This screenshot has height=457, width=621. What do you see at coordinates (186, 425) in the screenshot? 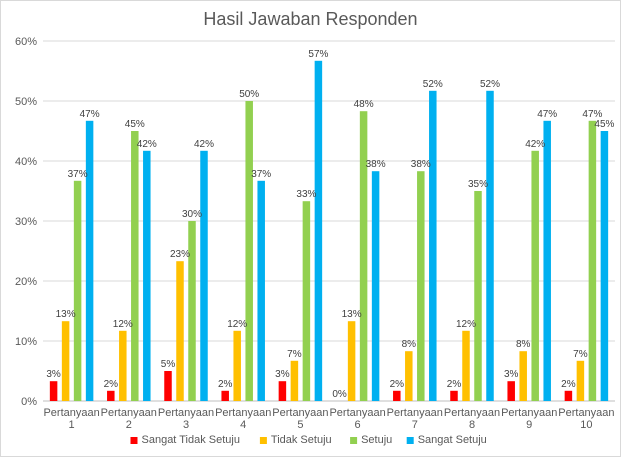
I see `x-tick-label: 3` at bounding box center [186, 425].